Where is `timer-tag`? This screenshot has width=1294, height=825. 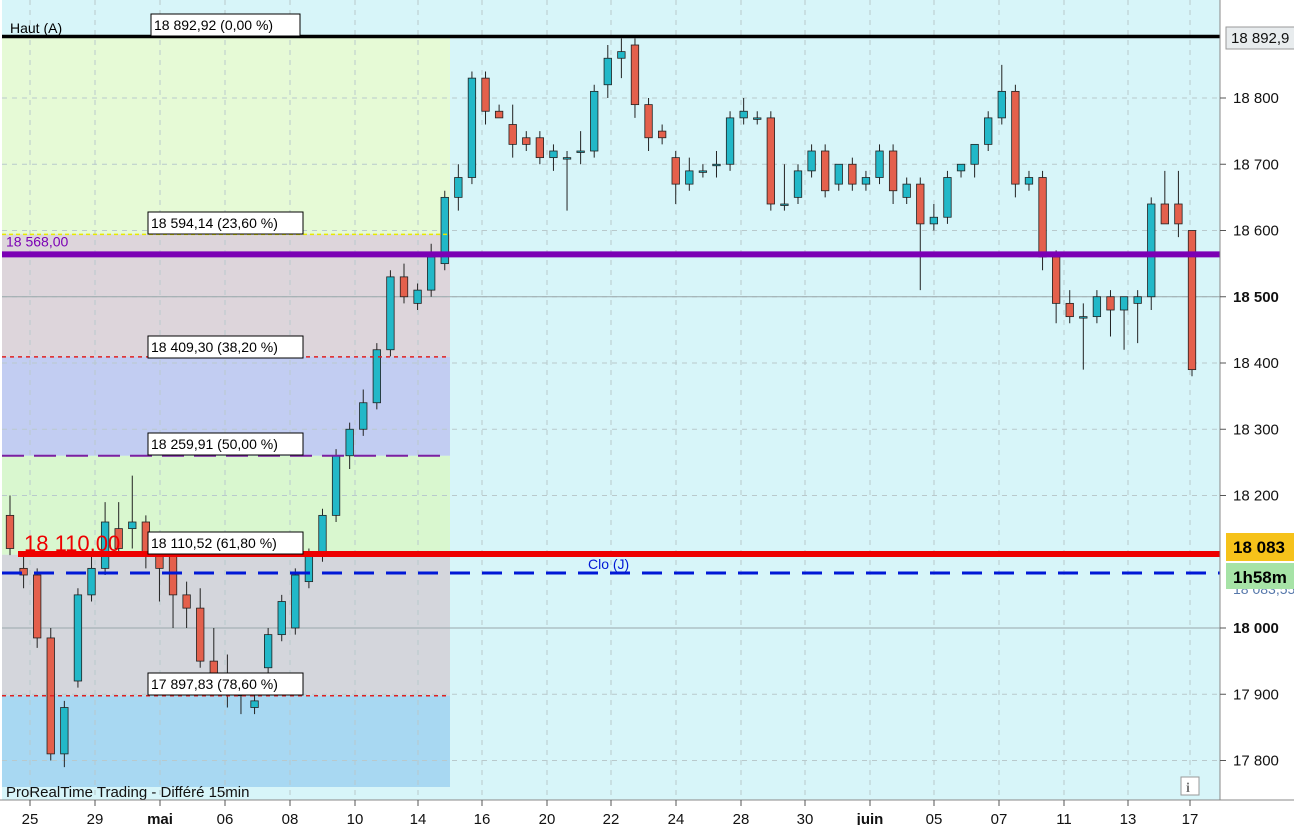 timer-tag is located at coordinates (1260, 576).